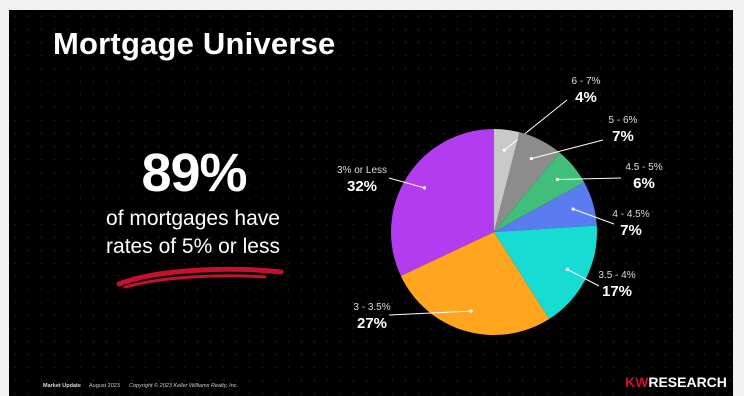 The width and height of the screenshot is (744, 396). Describe the element at coordinates (623, 120) in the screenshot. I see `slice-label-5-6: 5 - 6%` at that location.